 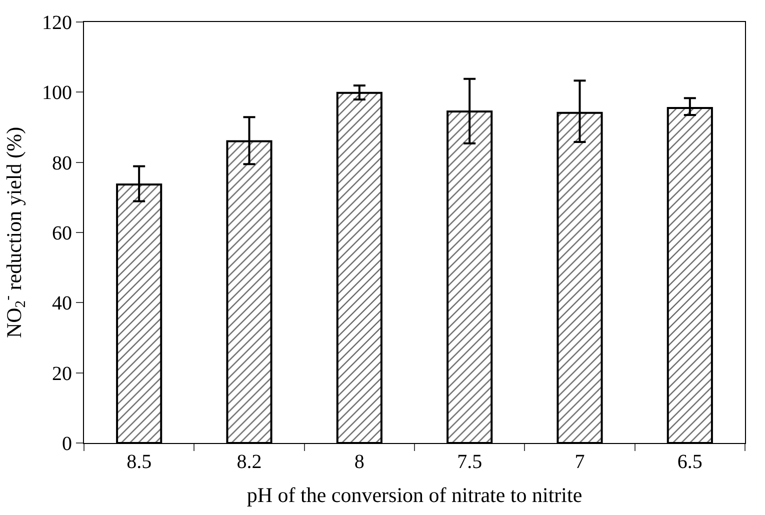 What do you see at coordinates (57, 93) in the screenshot?
I see `y-tick-label: 100` at bounding box center [57, 93].